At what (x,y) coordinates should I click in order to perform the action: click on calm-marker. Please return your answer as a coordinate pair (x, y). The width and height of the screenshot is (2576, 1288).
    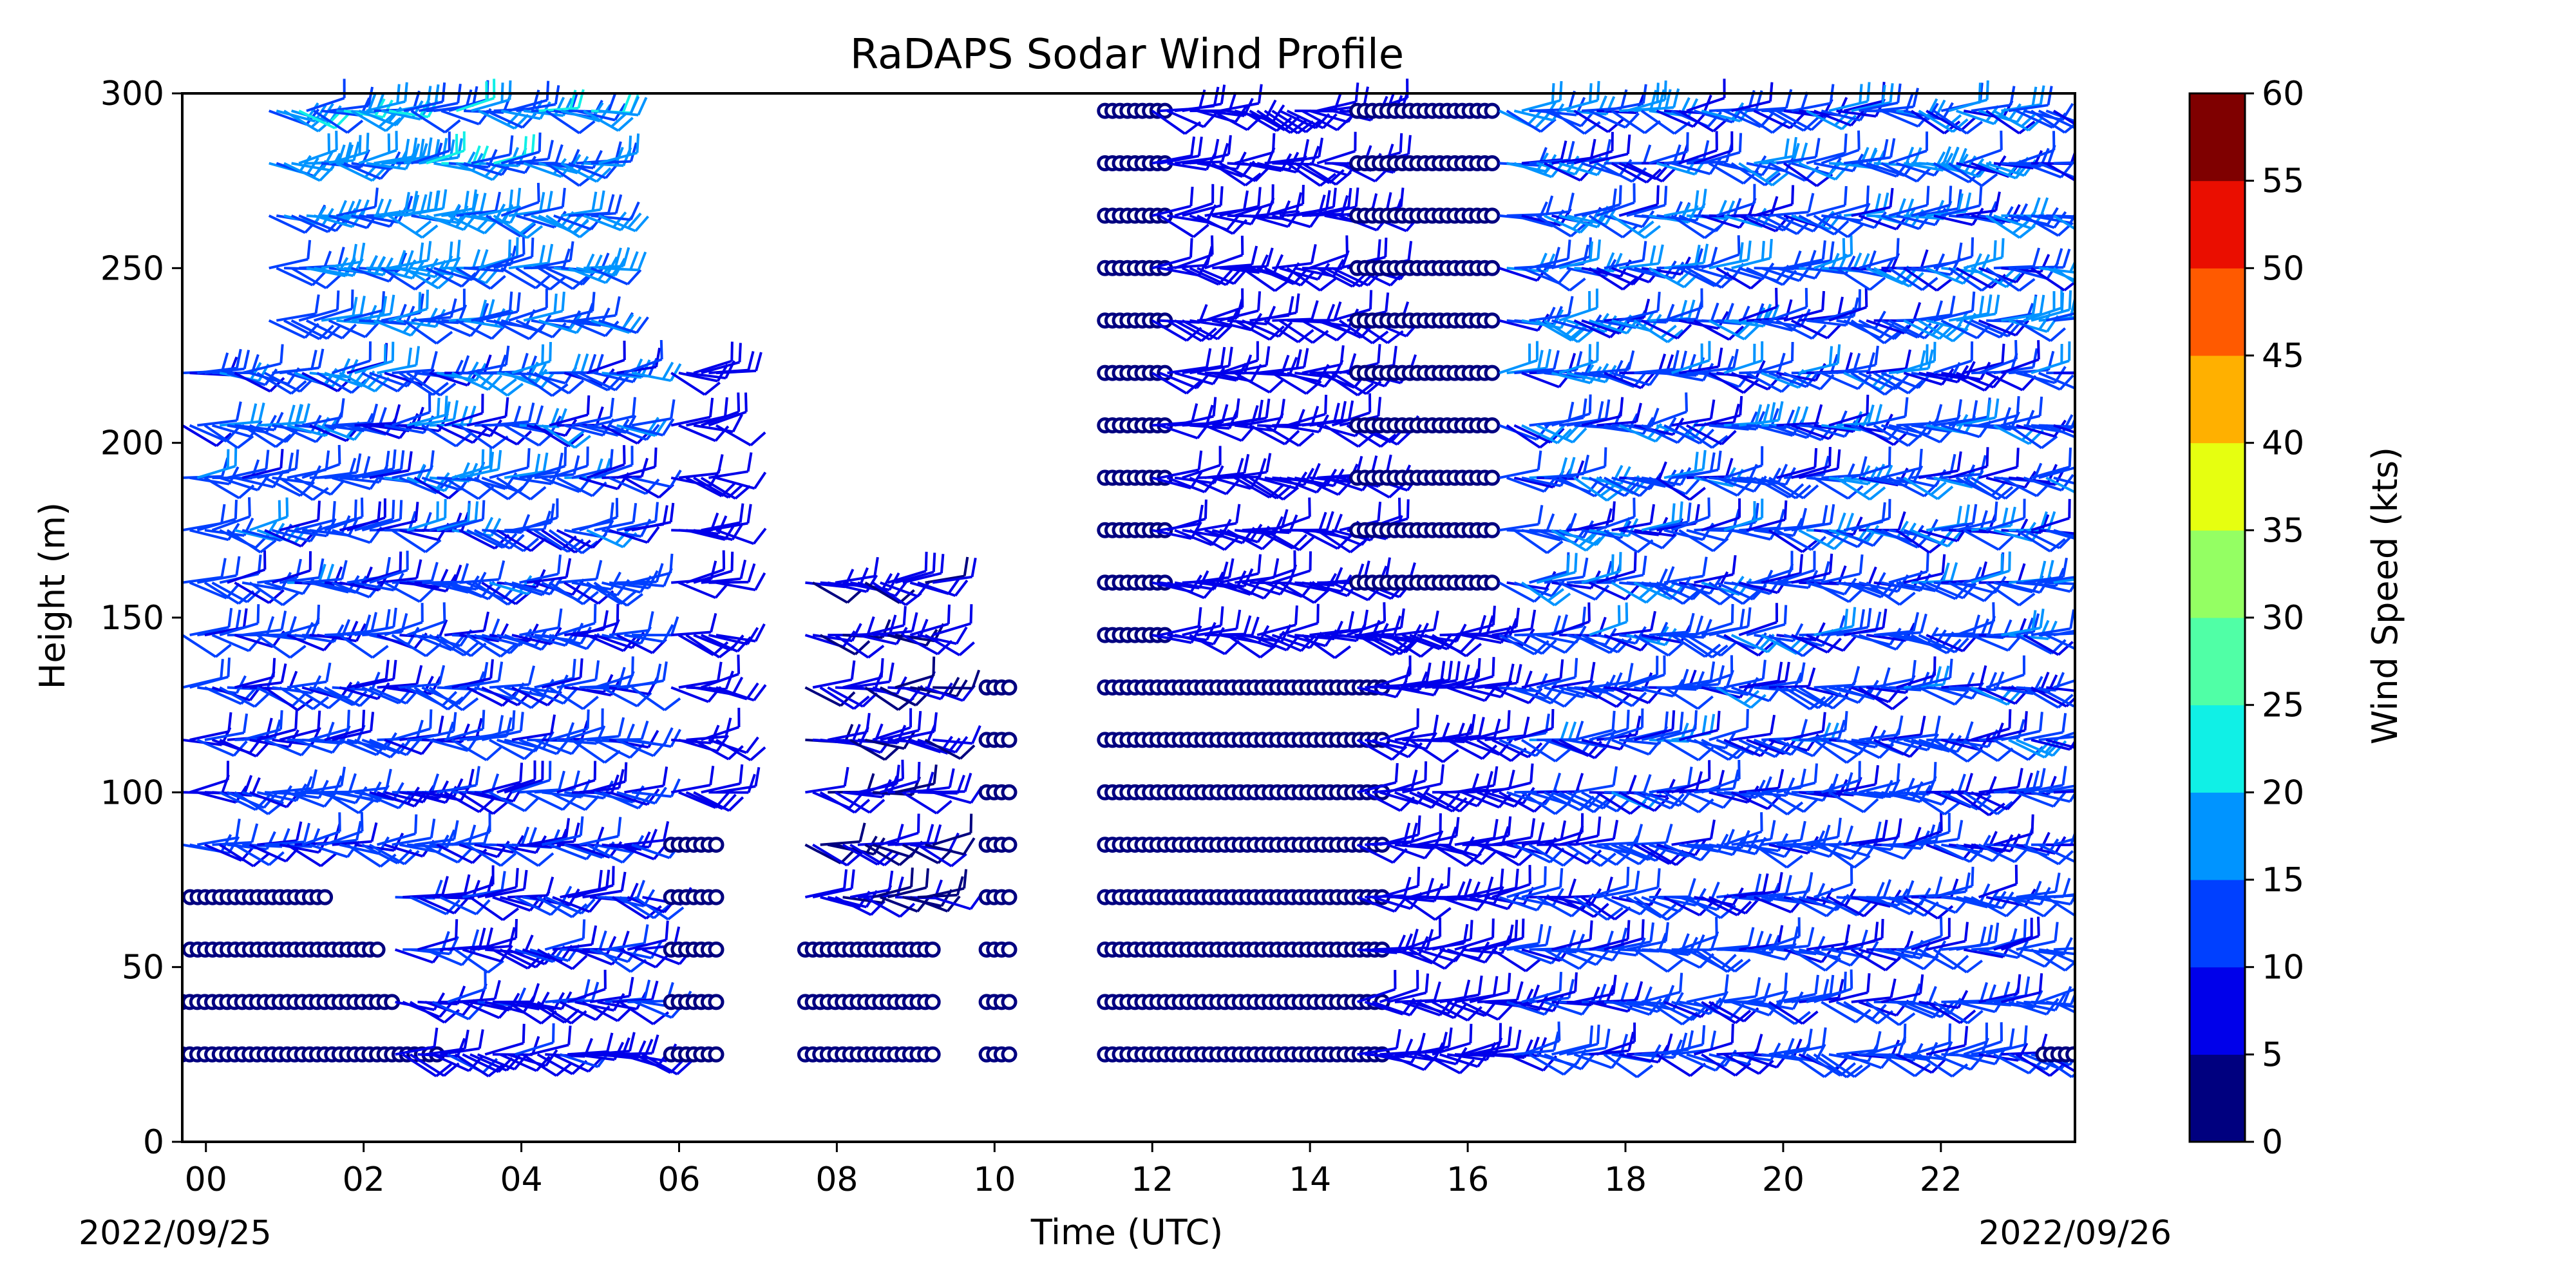
    Looking at the image, I should click on (1009, 792).